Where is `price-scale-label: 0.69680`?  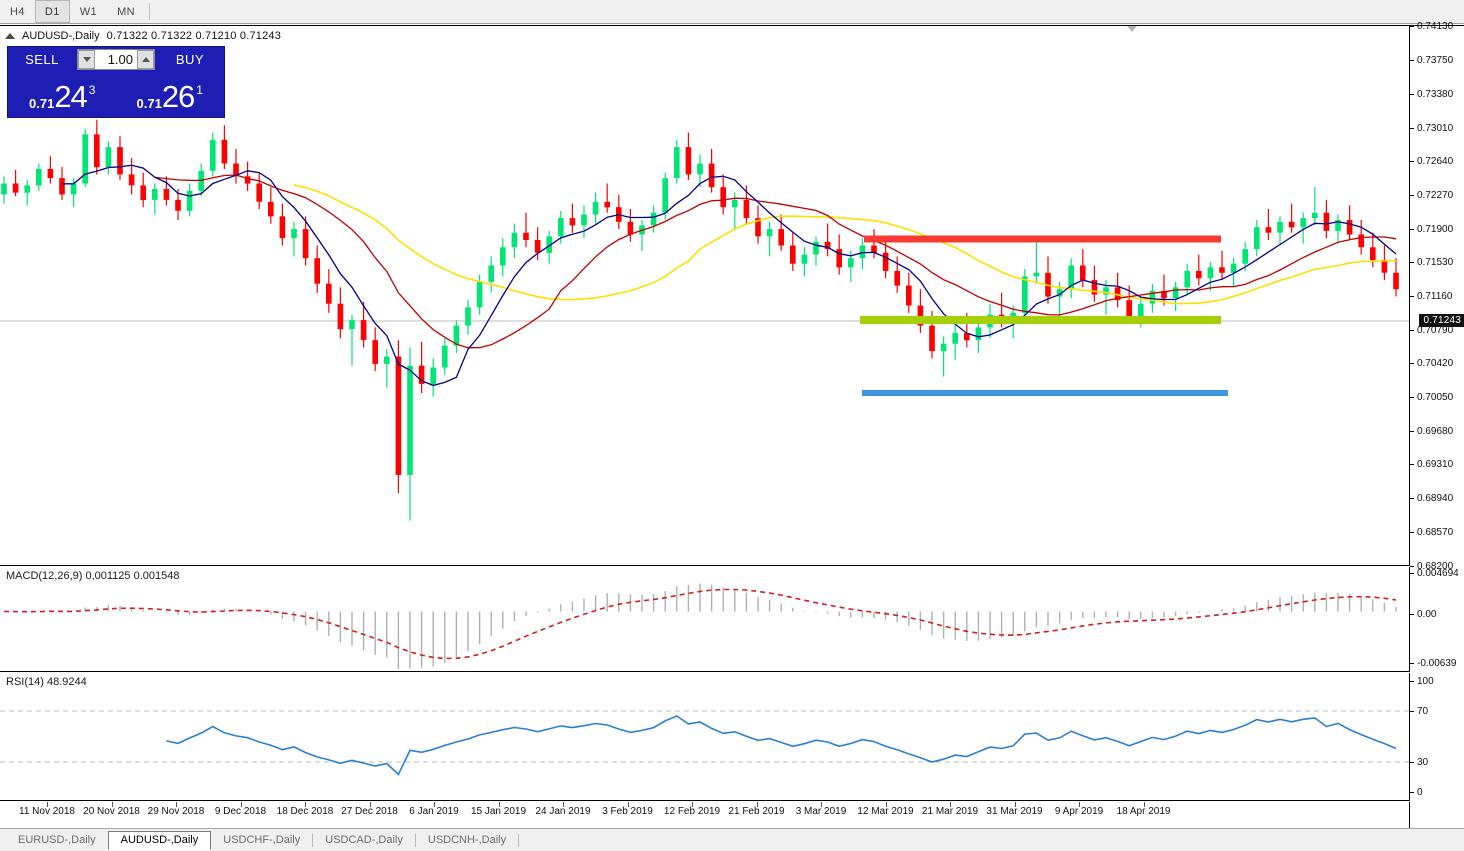 price-scale-label: 0.69680 is located at coordinates (1435, 431).